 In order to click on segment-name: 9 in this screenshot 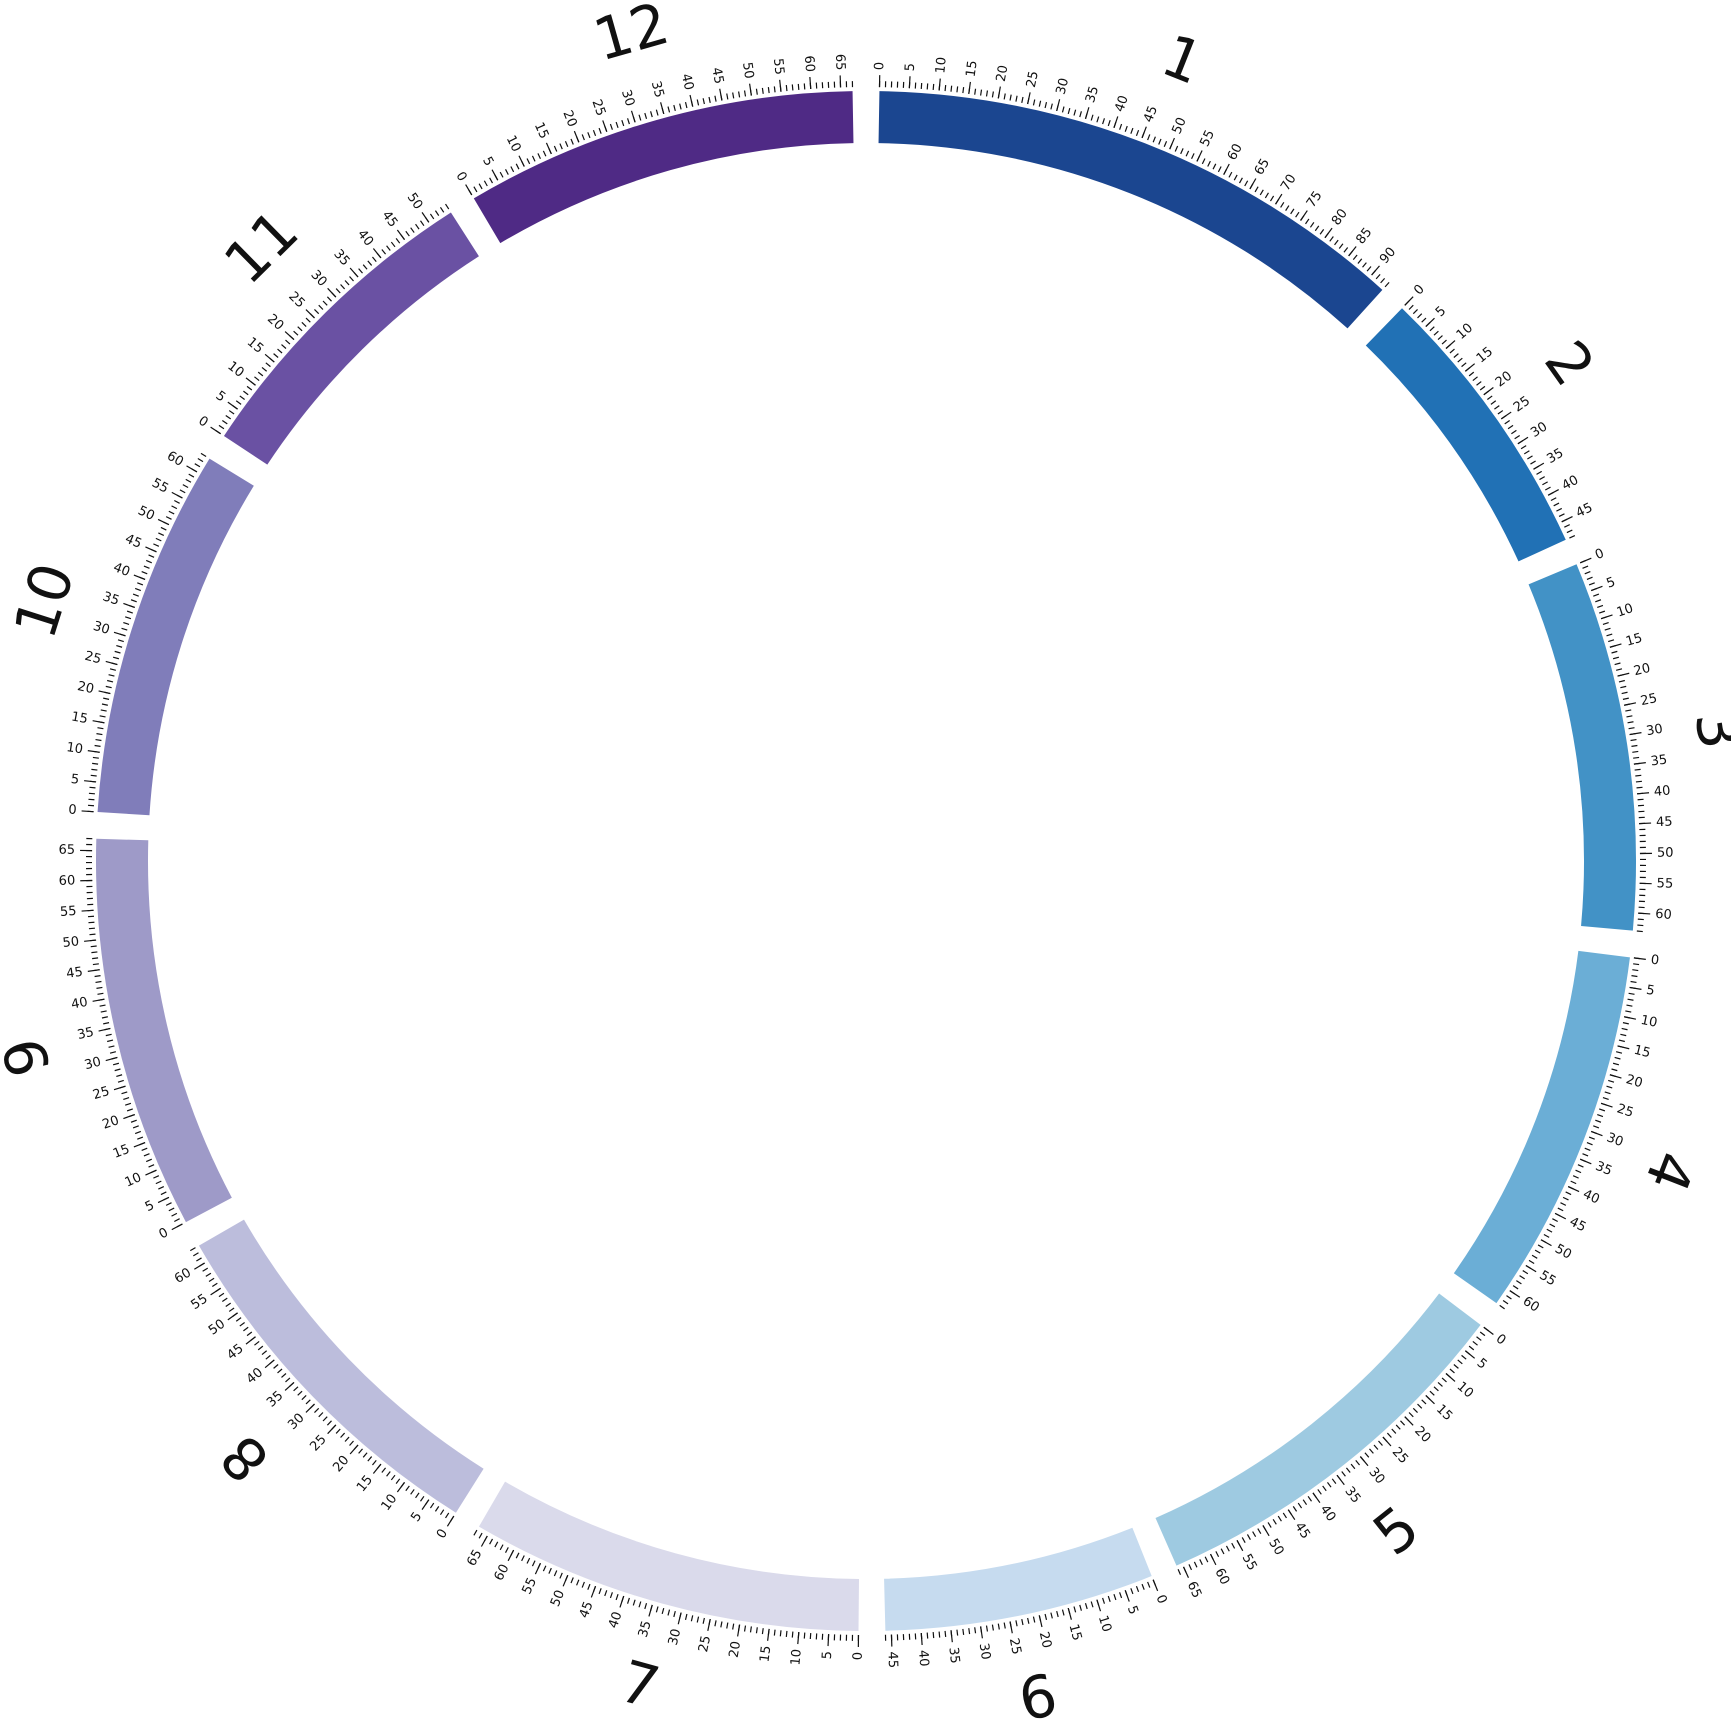, I will do `click(32, 1056)`.